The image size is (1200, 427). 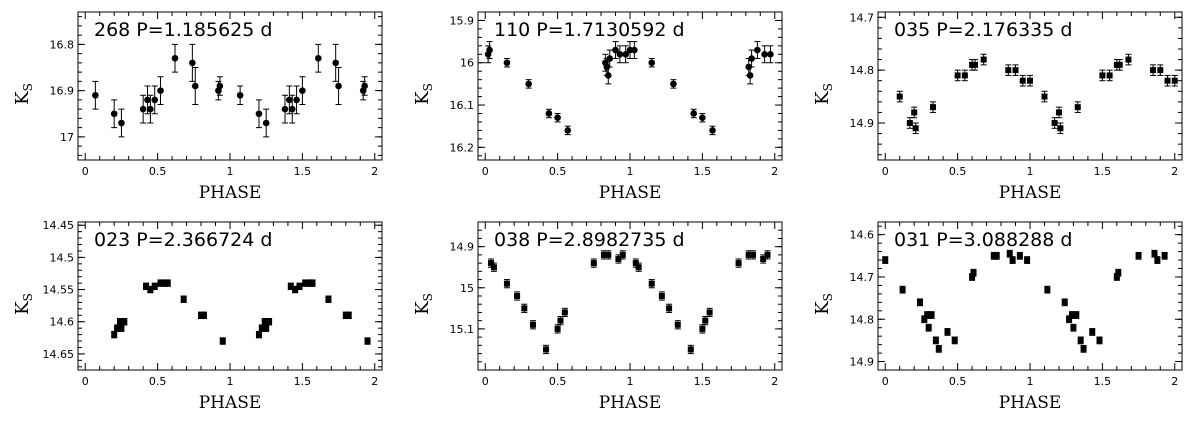 I want to click on y-axis-label-subscript: S, so click(x=28, y=87).